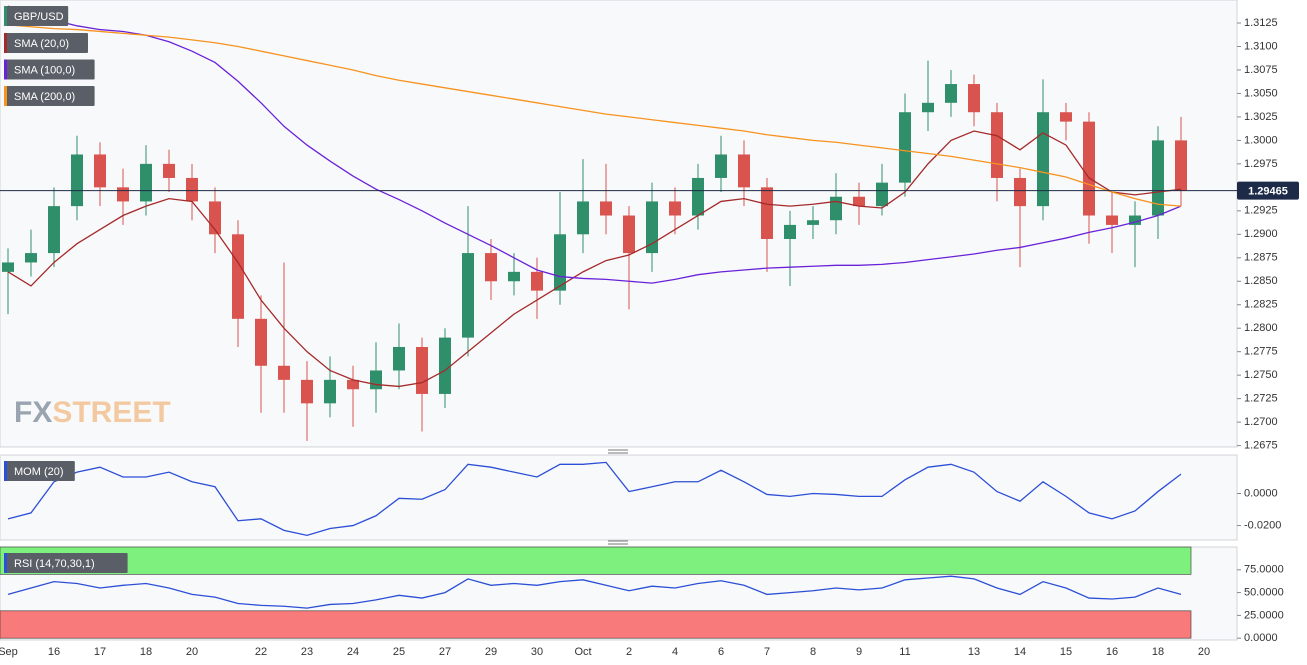 The height and width of the screenshot is (665, 1307). What do you see at coordinates (1261, 211) in the screenshot?
I see `y-tick-label: 1.2925` at bounding box center [1261, 211].